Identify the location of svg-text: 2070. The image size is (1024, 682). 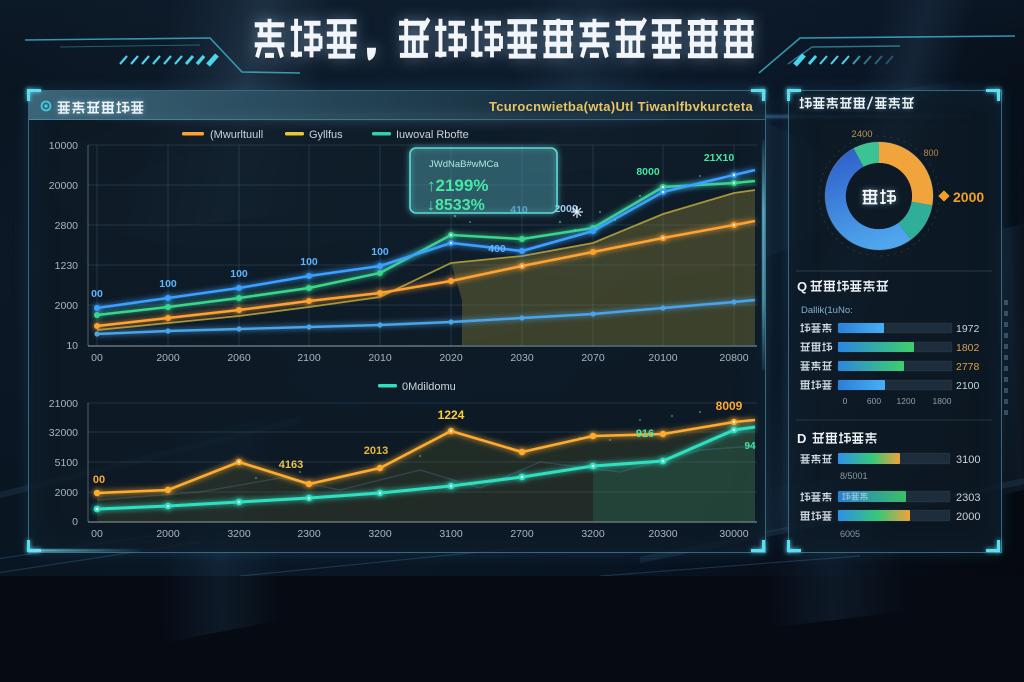
(593, 358).